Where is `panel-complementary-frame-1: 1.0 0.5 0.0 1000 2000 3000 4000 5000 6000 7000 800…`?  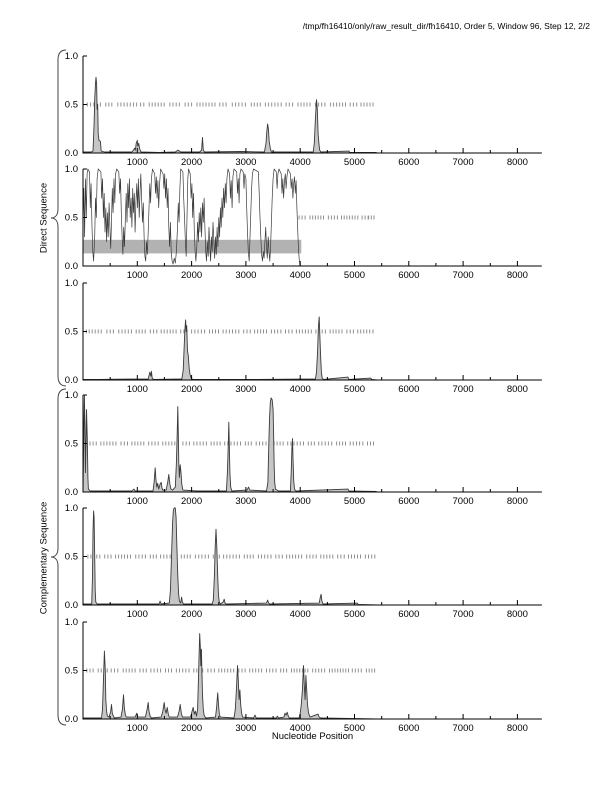 panel-complementary-frame-1: 1.0 0.5 0.0 1000 2000 3000 4000 5000 6000 7000 800… is located at coordinates (303, 448).